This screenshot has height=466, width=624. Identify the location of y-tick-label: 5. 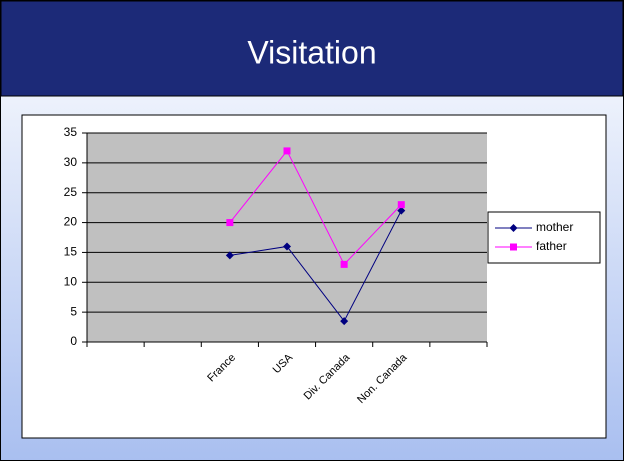
(73, 311).